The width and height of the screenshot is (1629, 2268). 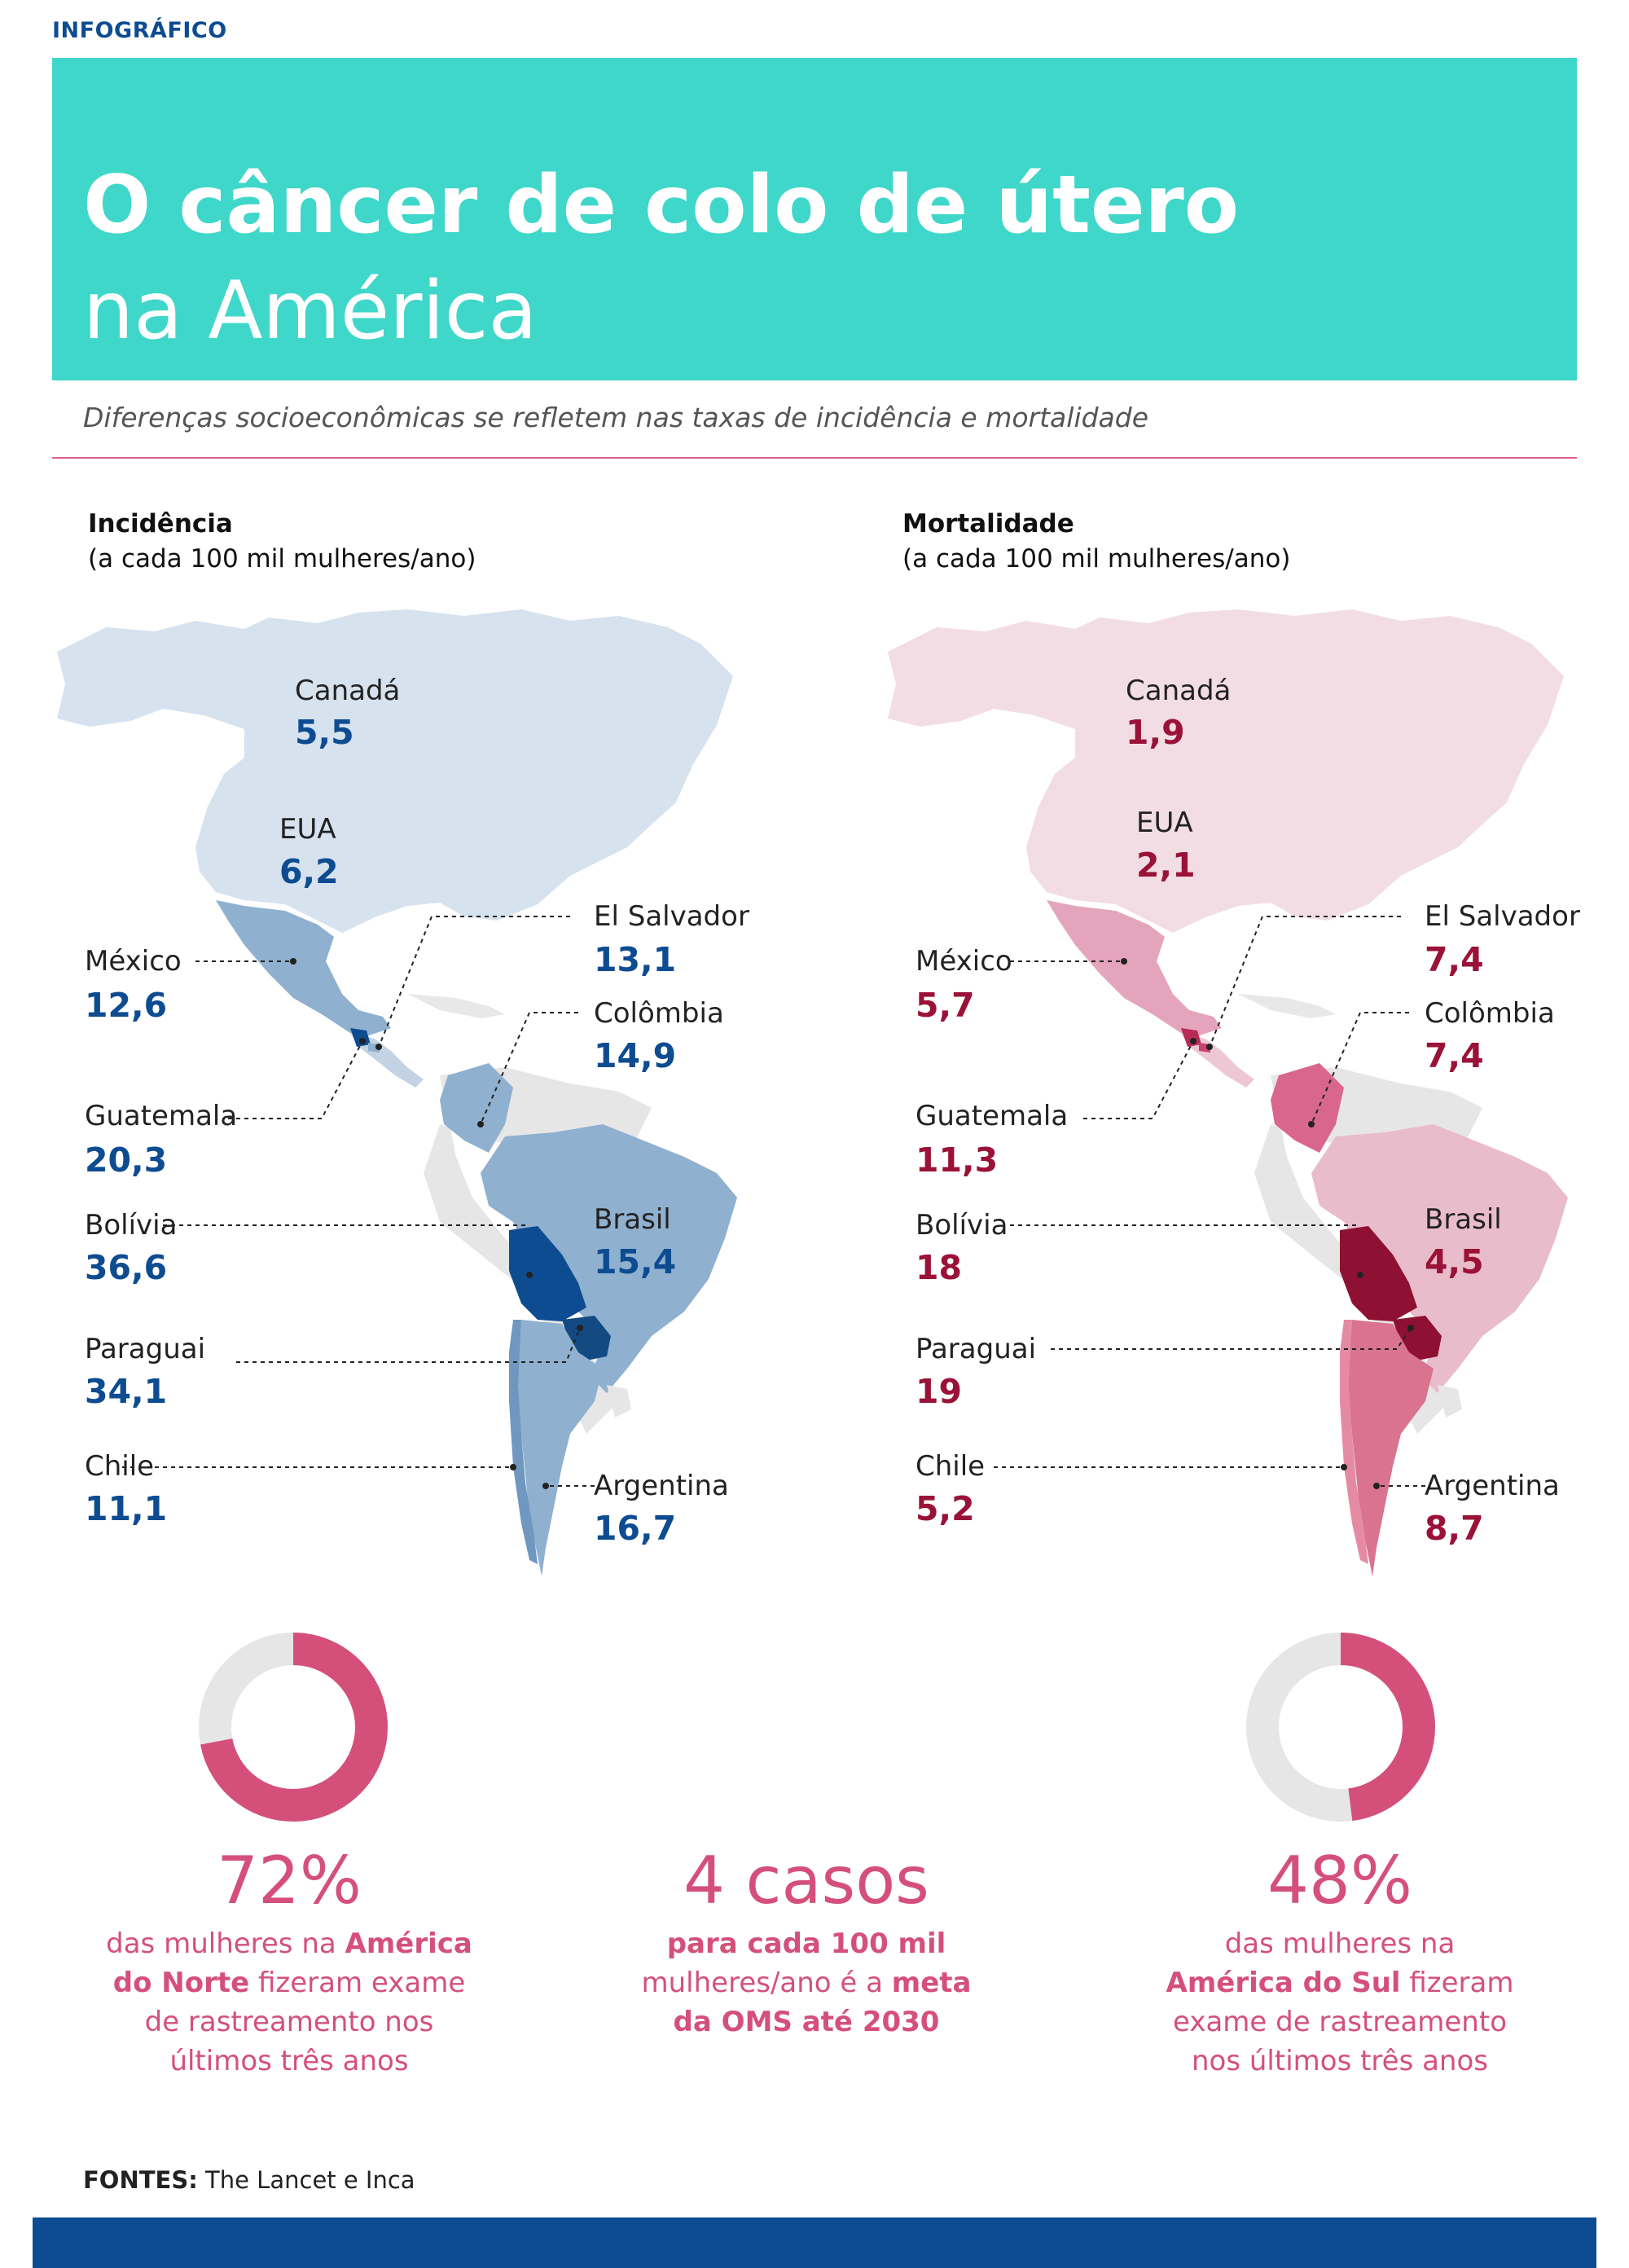 What do you see at coordinates (1166, 865) in the screenshot?
I see `mort-usa-value: 2,1` at bounding box center [1166, 865].